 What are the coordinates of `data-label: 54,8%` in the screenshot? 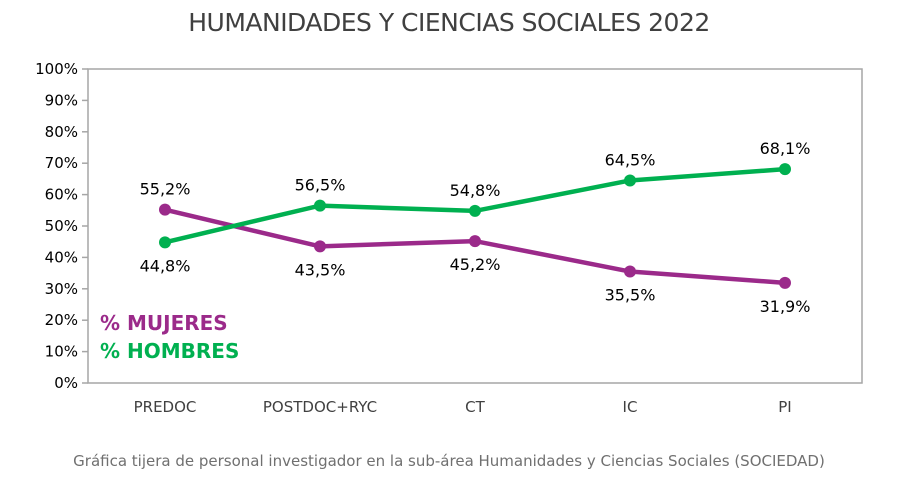 It's located at (475, 190).